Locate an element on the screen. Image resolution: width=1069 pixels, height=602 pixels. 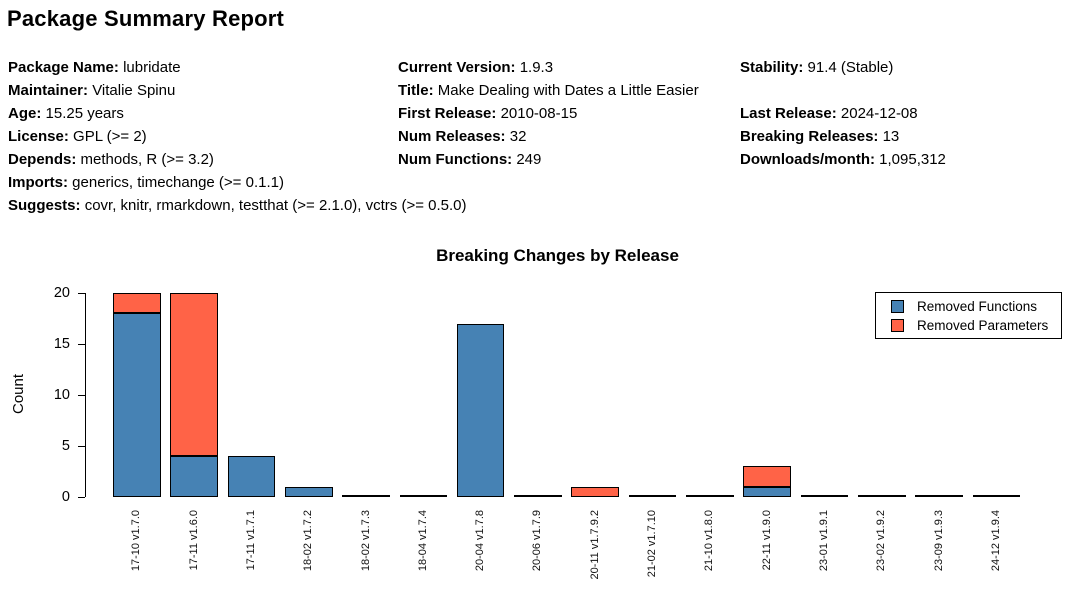
metadata-item: Depends: methods, R (>= 3.2) is located at coordinates (203, 159).